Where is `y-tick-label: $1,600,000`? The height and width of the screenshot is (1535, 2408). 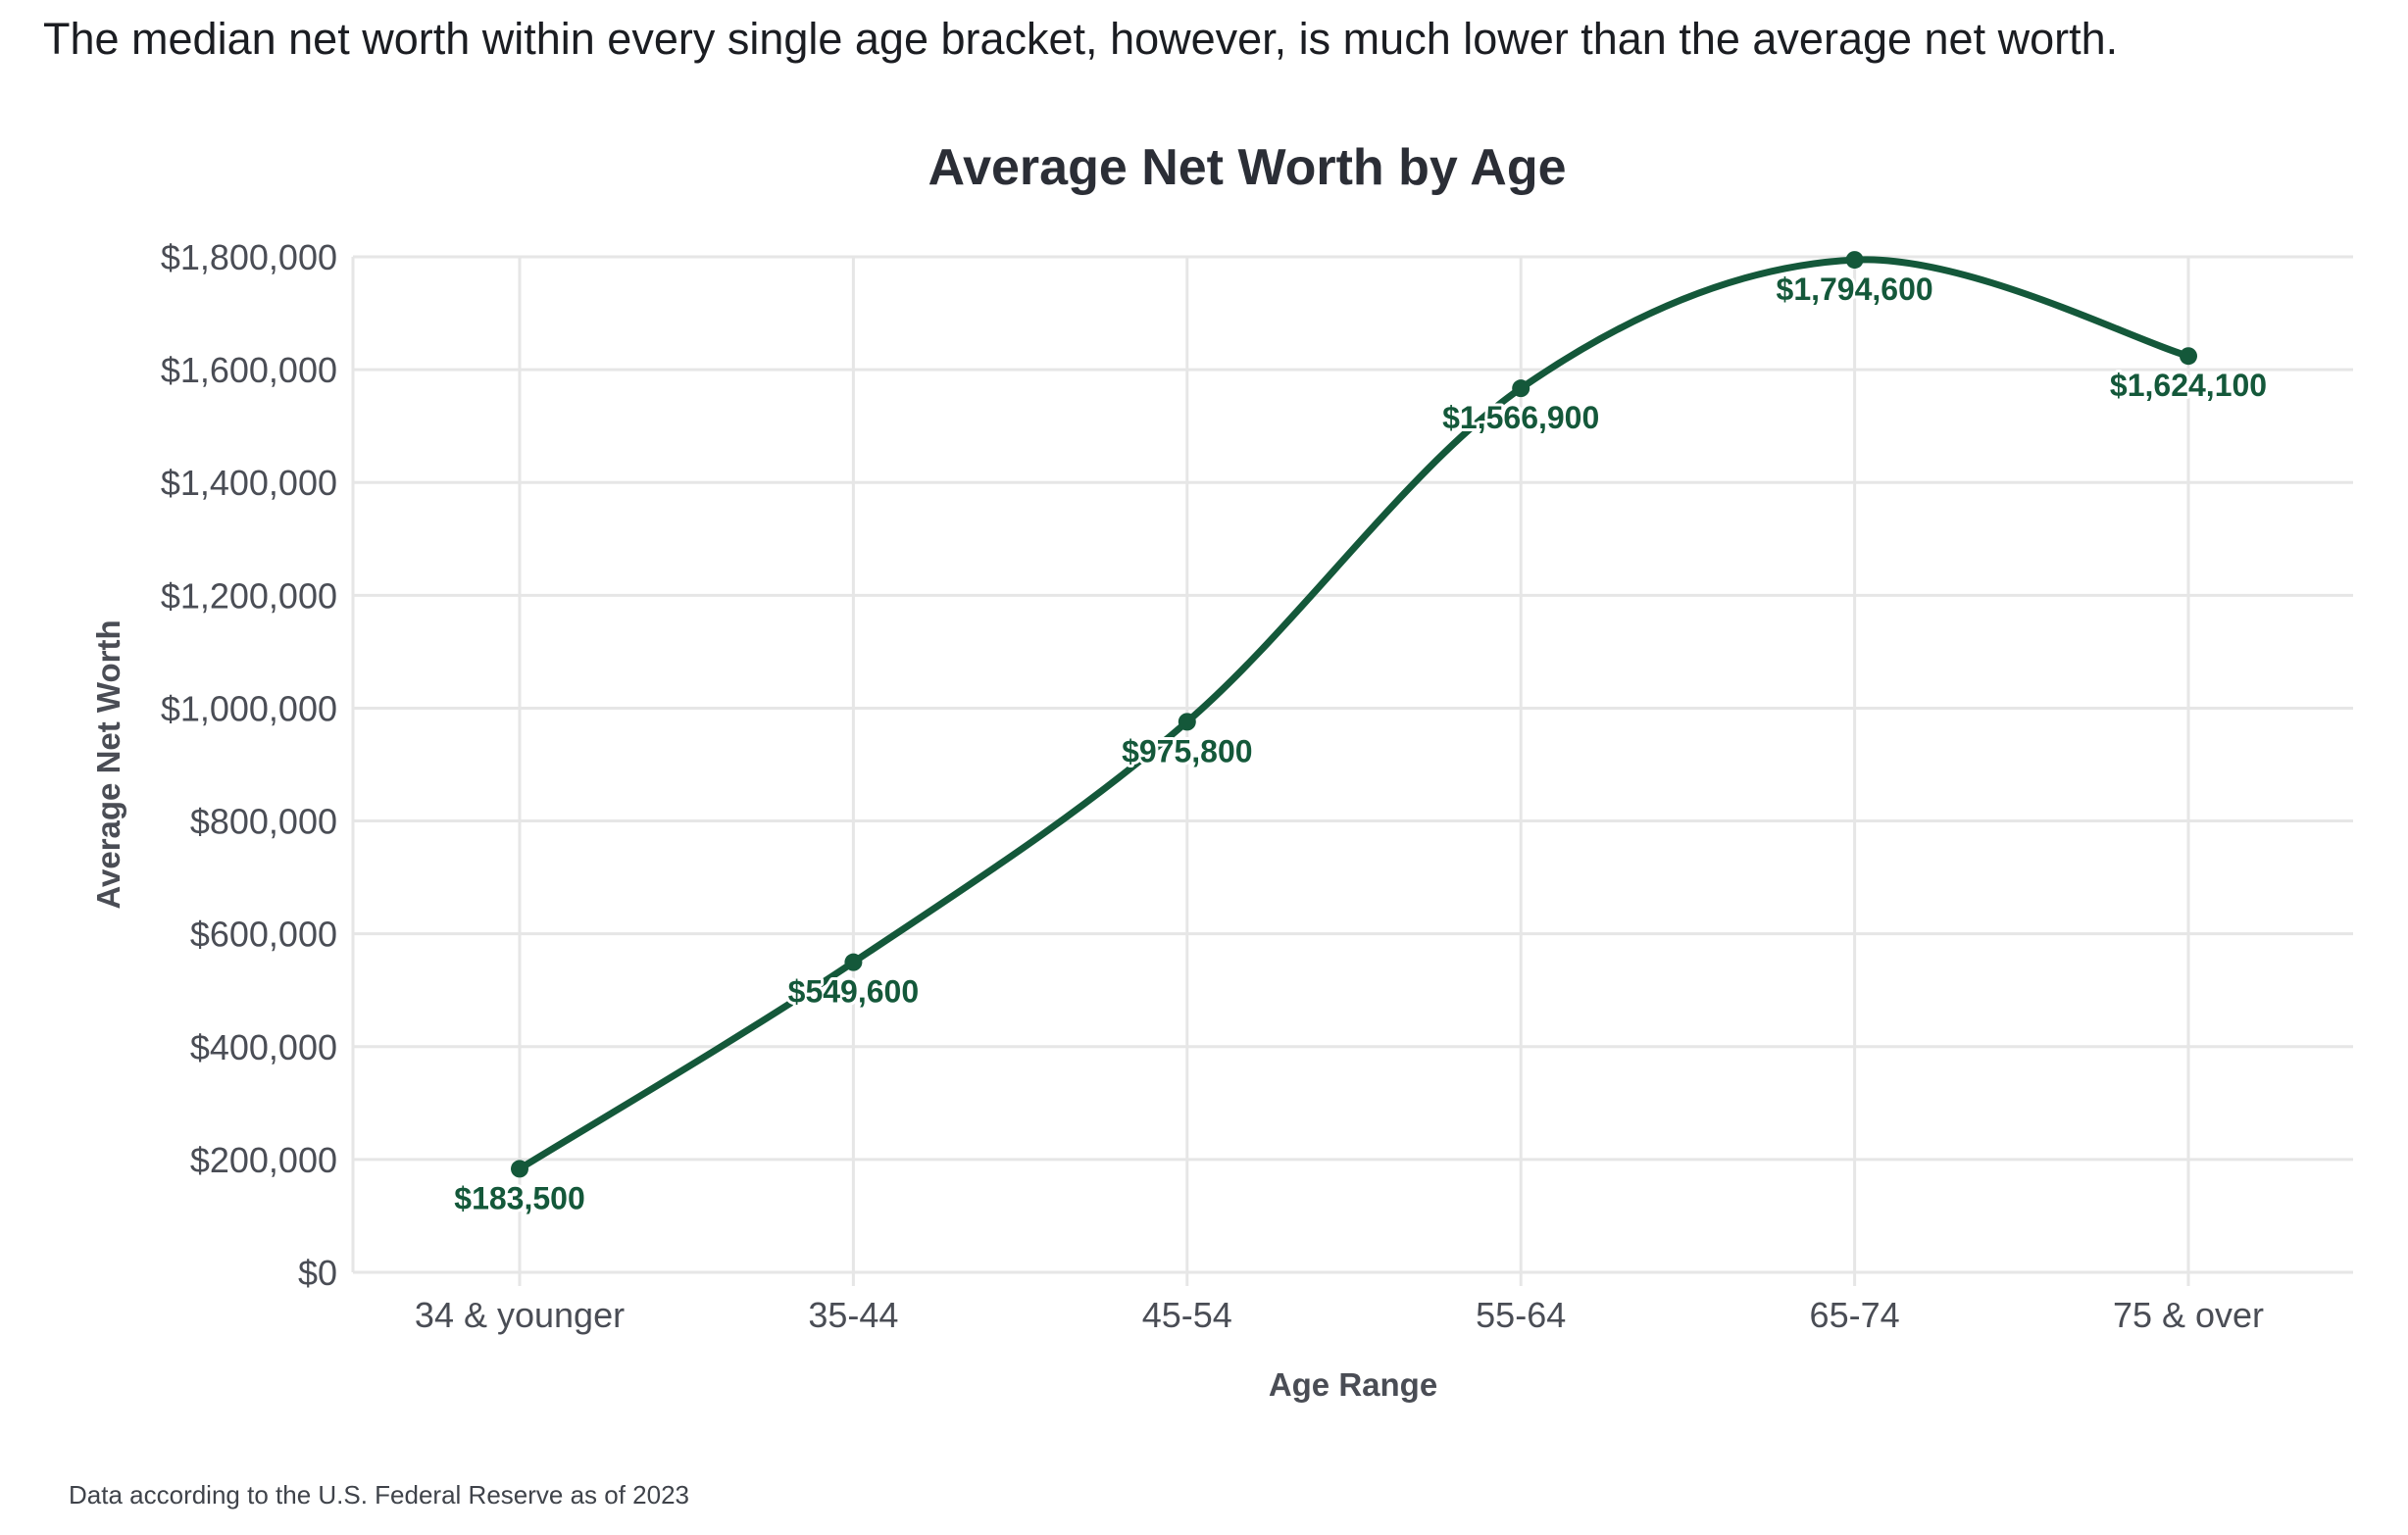
y-tick-label: $1,600,000 is located at coordinates (249, 370).